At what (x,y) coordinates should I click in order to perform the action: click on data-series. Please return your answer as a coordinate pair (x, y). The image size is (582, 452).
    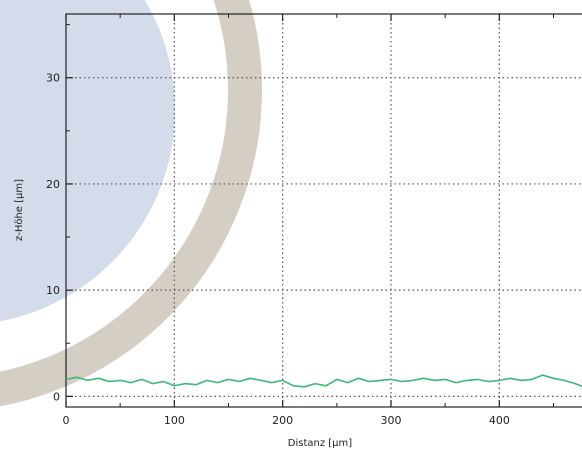
    Looking at the image, I should click on (323, 381).